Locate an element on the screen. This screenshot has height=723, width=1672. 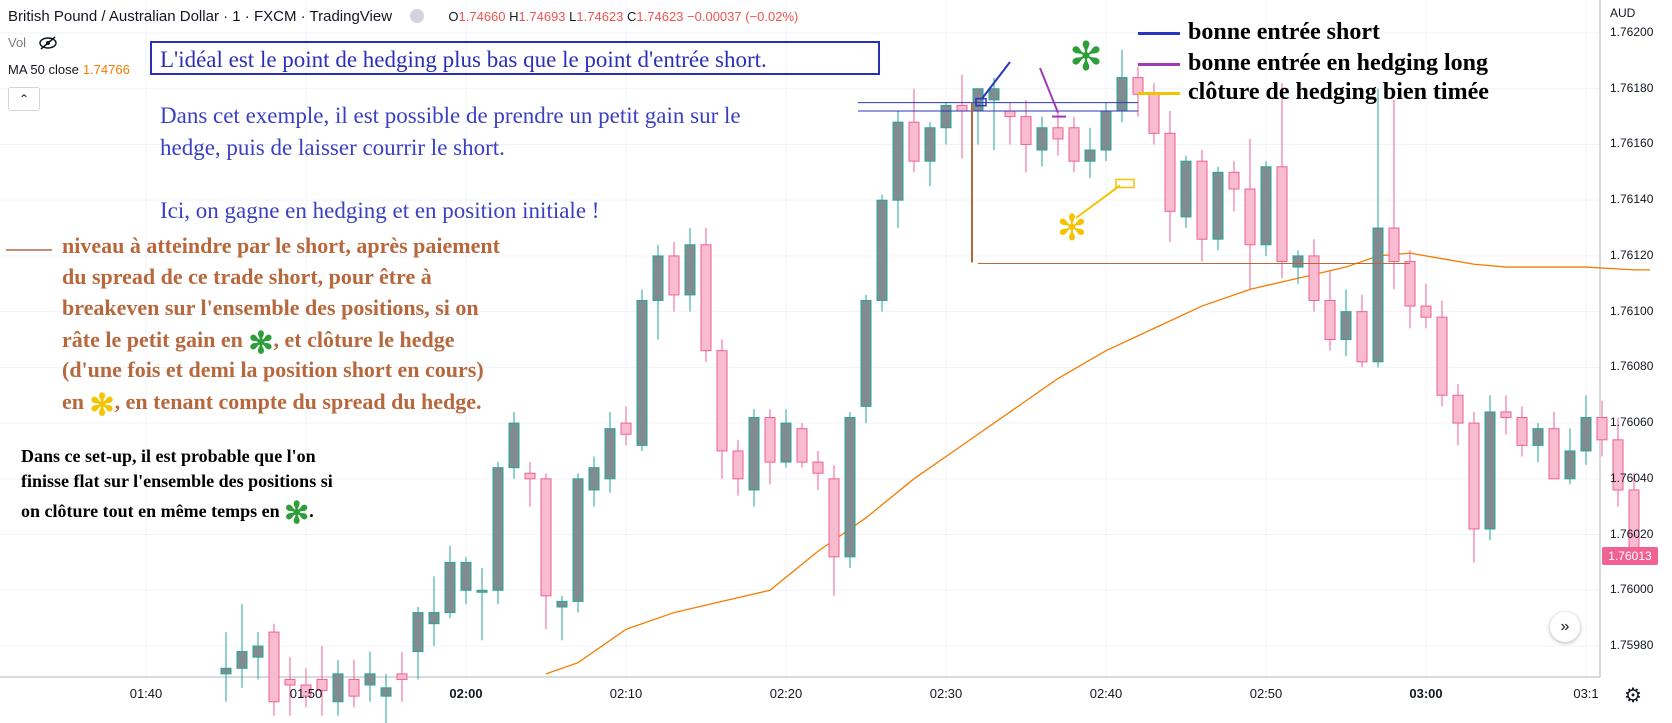
hedge-close-pointer is located at coordinates (1098, 201).